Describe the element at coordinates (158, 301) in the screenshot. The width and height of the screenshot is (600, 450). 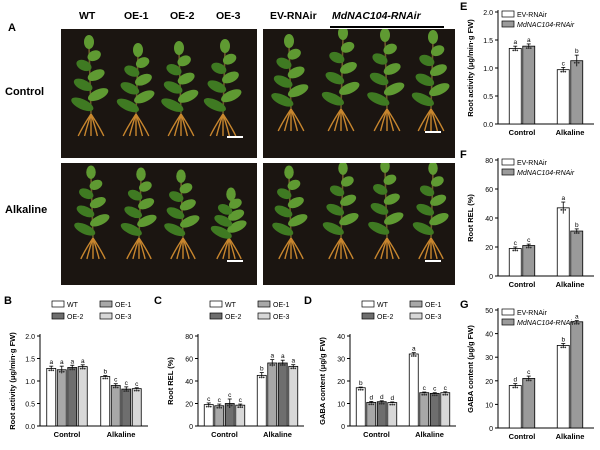
I see `panel-letter: C` at that location.